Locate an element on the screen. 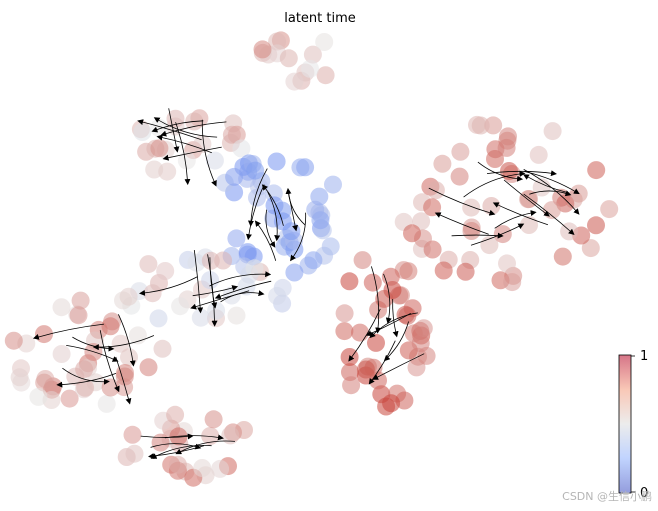 This screenshot has width=658, height=511. colorbar-gradient is located at coordinates (625, 424).